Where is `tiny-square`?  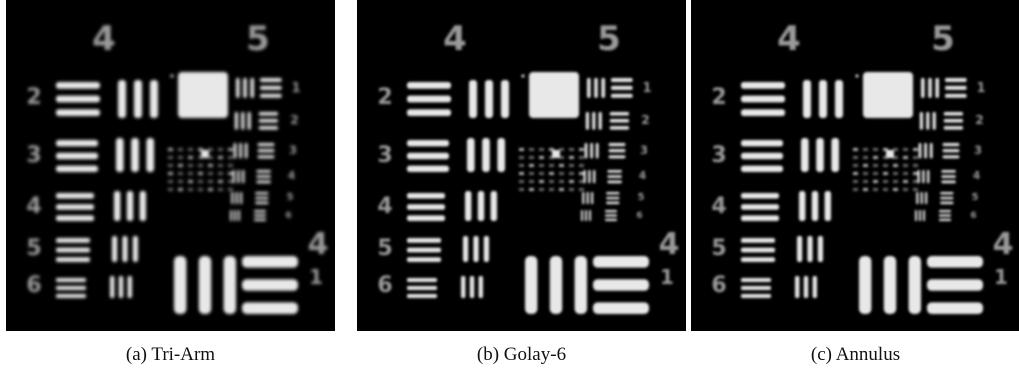 tiny-square is located at coordinates (205, 154).